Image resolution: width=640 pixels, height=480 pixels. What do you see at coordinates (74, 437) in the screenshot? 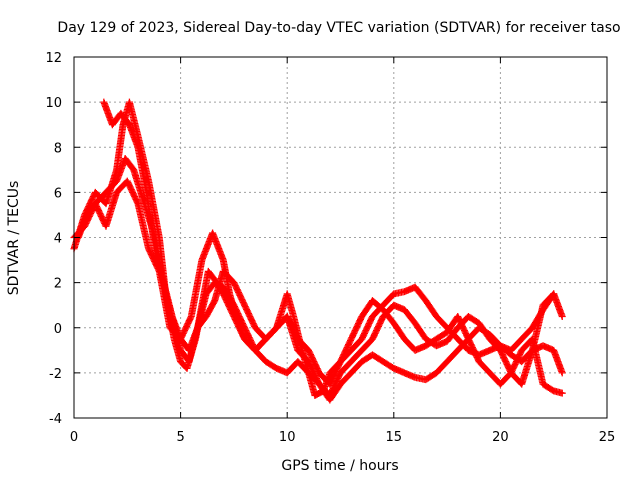
I see `x-tick-label: 0` at bounding box center [74, 437].